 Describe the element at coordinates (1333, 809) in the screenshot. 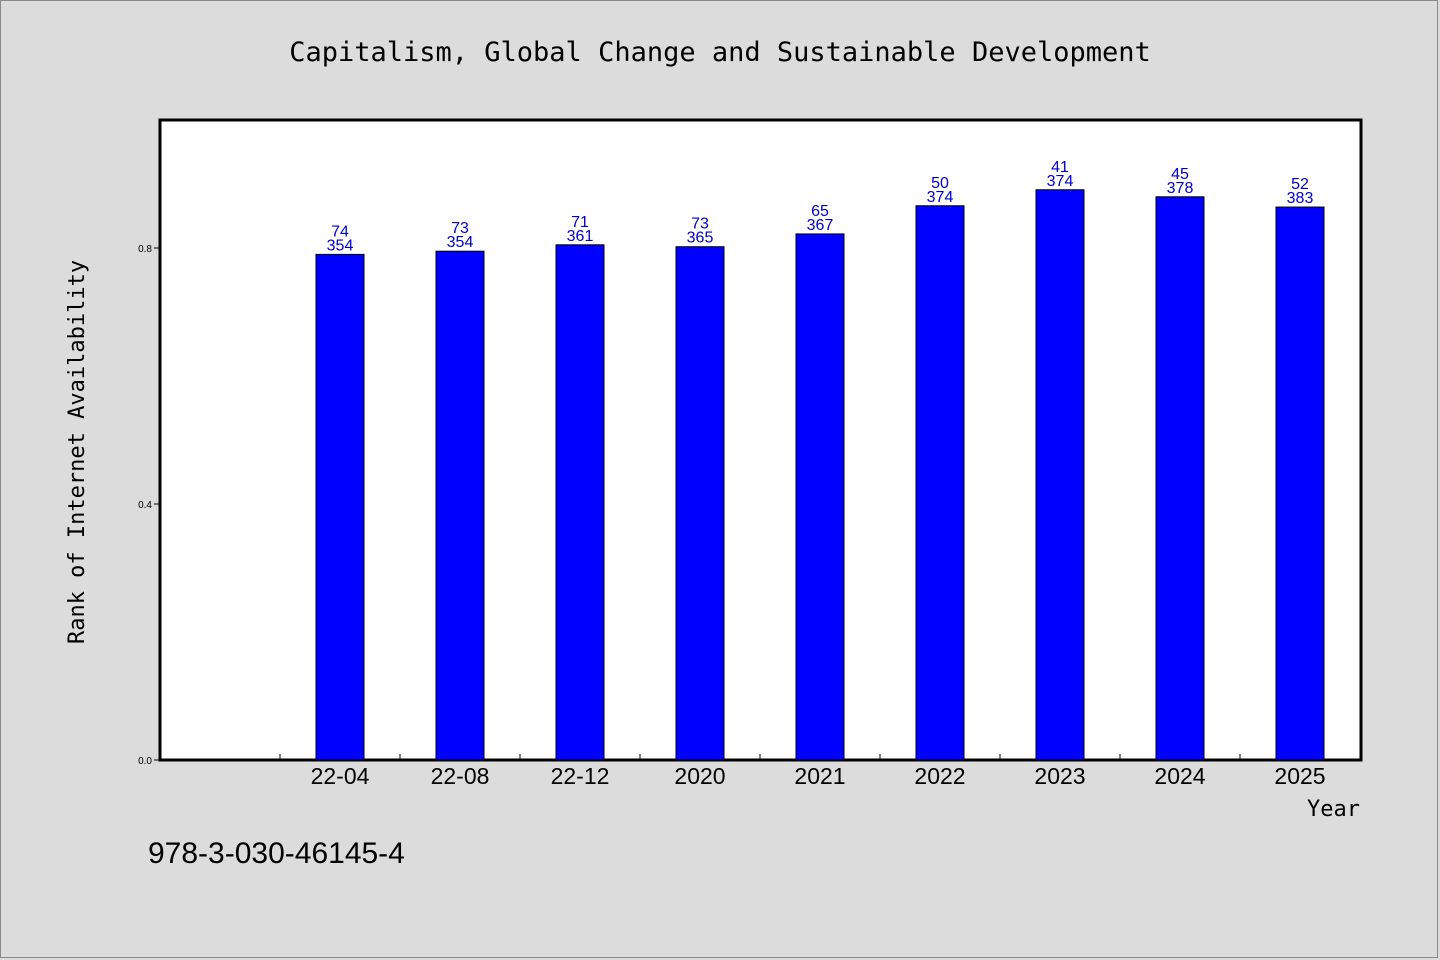

I see `x-axis-title: Year` at that location.